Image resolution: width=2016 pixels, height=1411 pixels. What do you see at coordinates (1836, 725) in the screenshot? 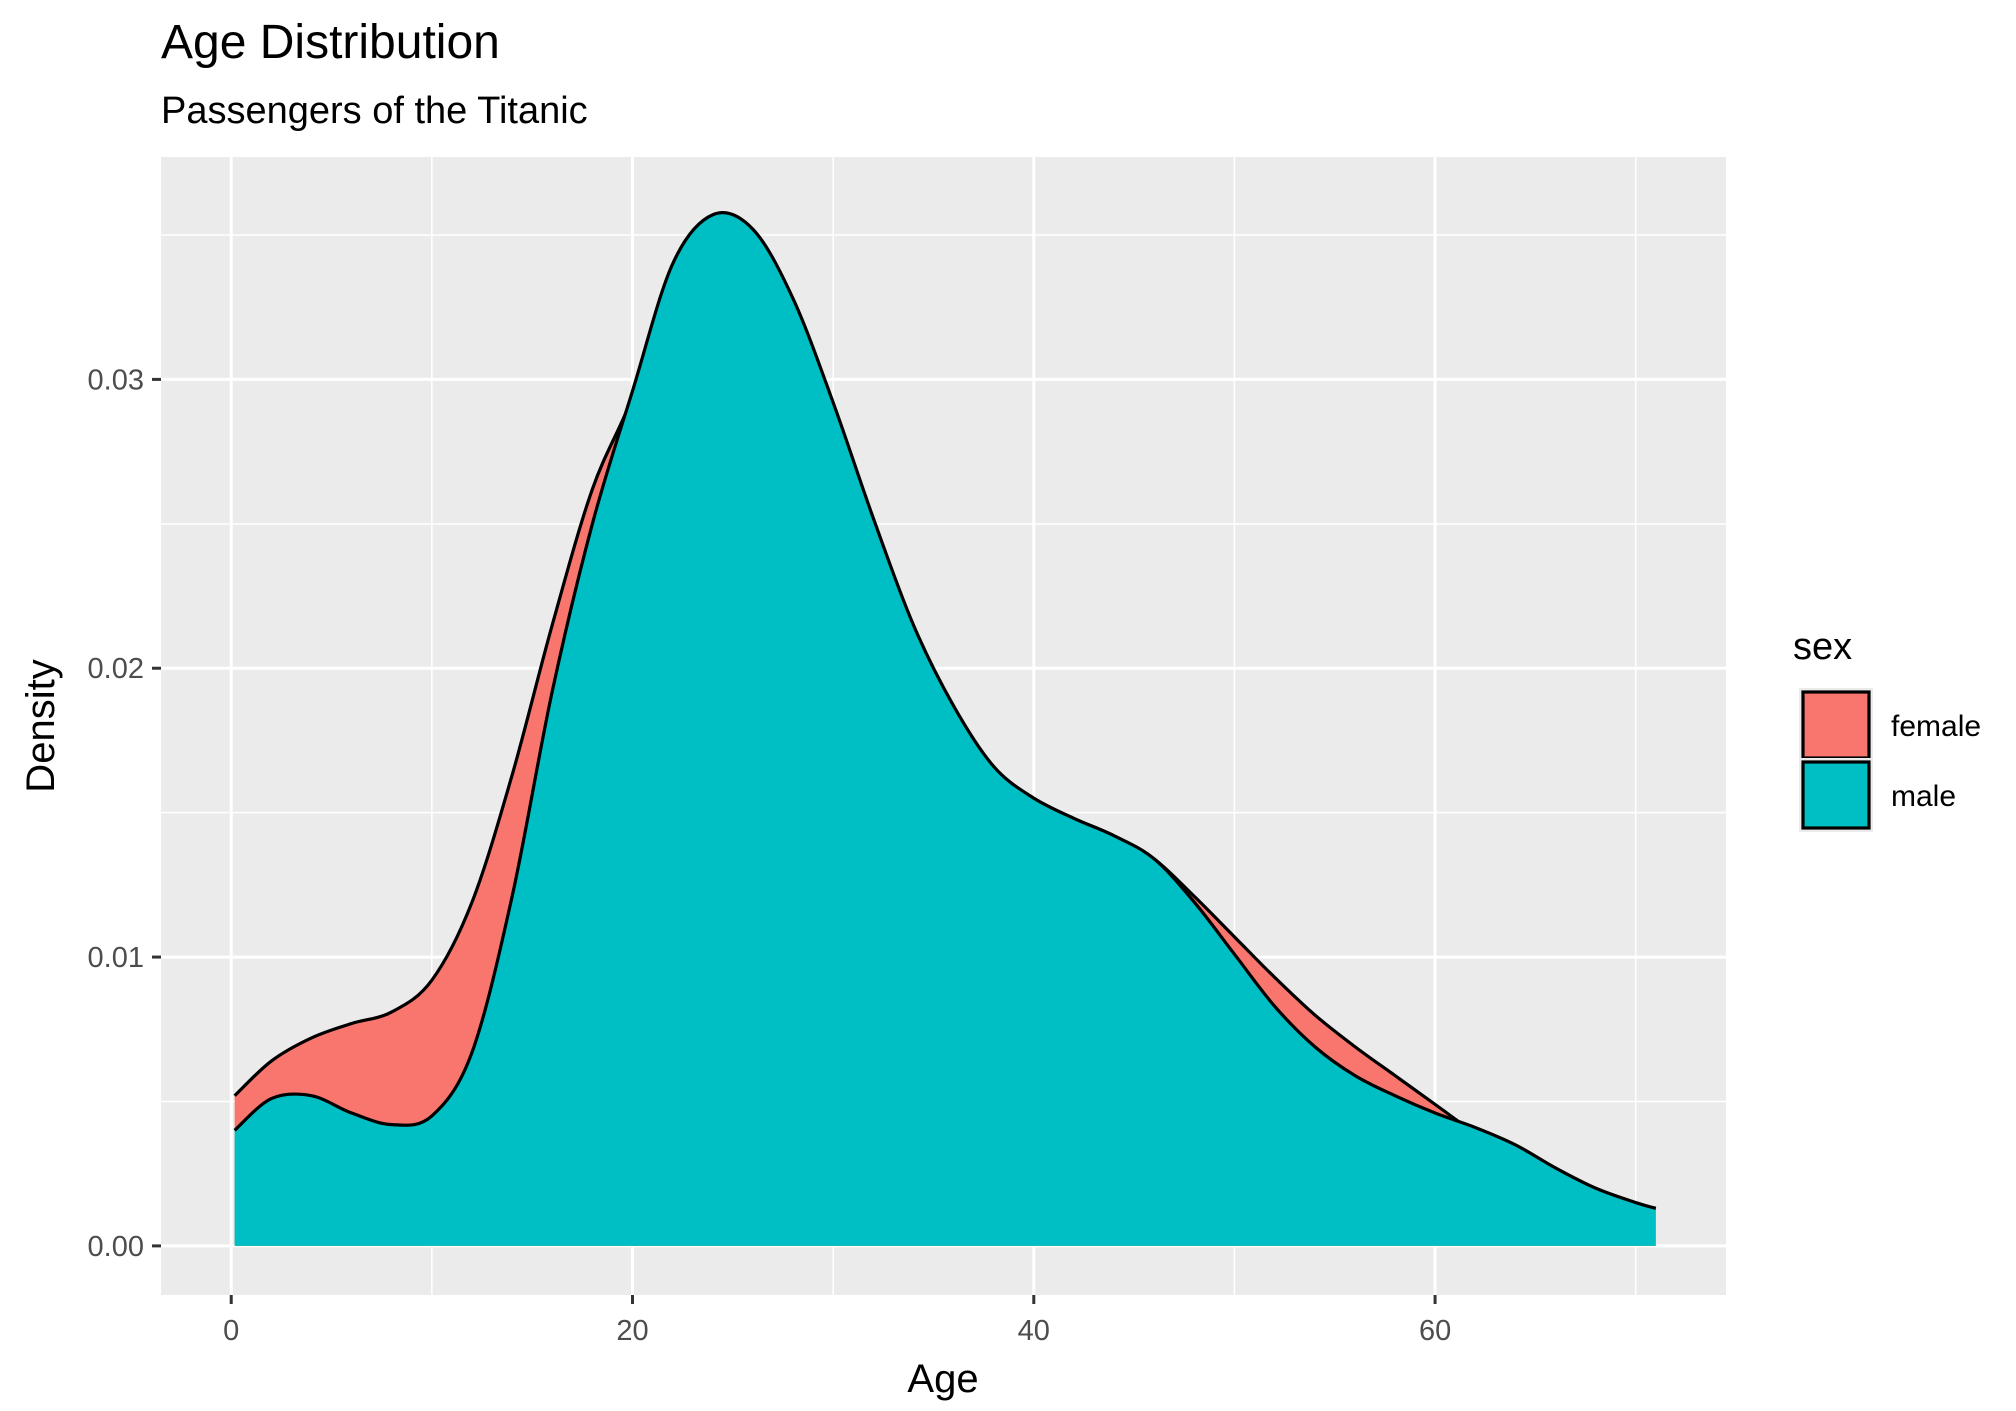
I see `legend-key-female` at bounding box center [1836, 725].